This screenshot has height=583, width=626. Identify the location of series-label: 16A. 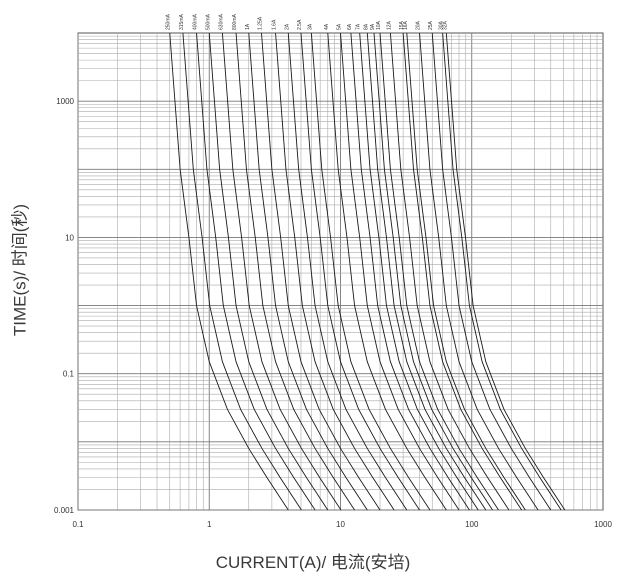
(406, 25).